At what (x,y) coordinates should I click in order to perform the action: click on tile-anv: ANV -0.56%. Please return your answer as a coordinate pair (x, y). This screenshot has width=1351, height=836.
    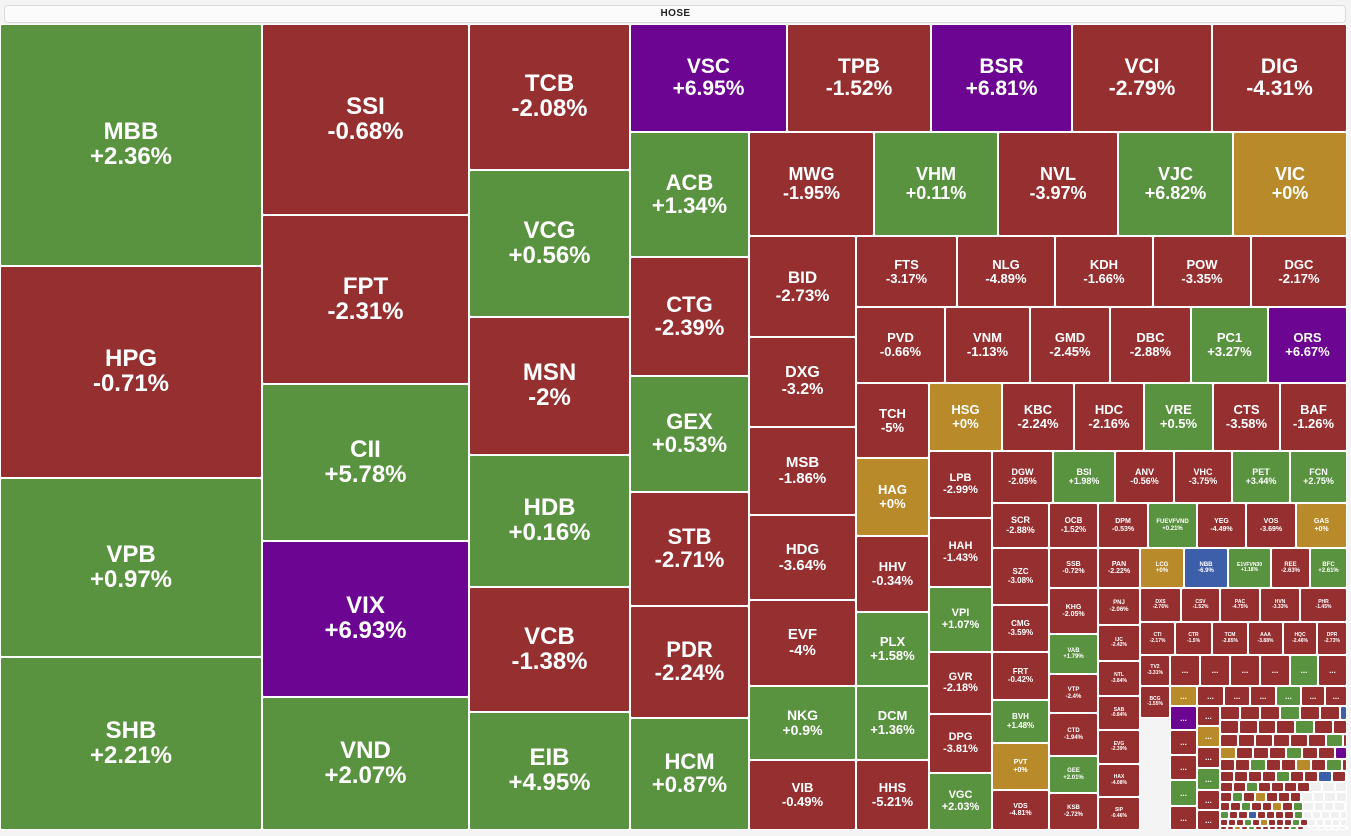
    Looking at the image, I should click on (1144, 477).